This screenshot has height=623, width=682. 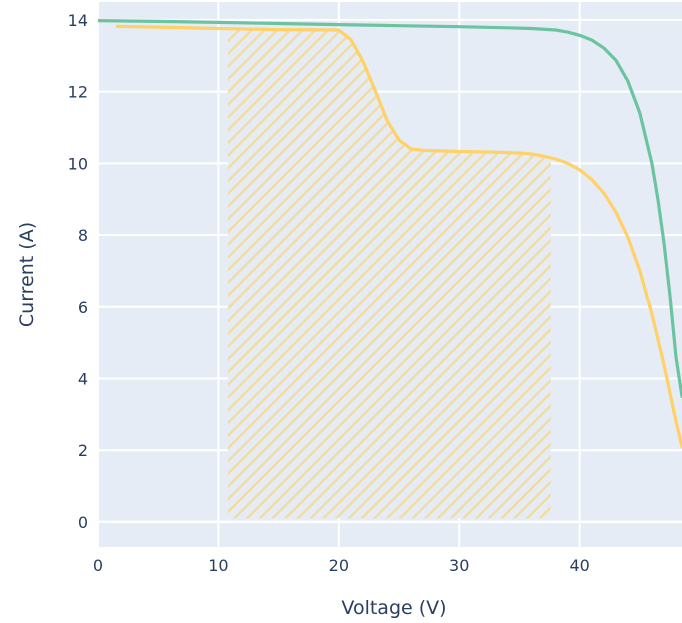 What do you see at coordinates (83, 235) in the screenshot?
I see `y-tick-label: 8` at bounding box center [83, 235].